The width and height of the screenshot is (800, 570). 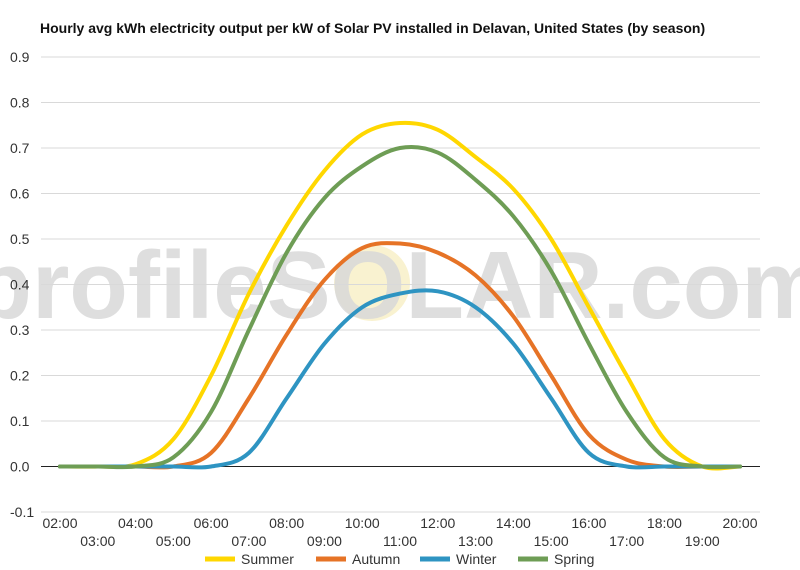 What do you see at coordinates (20, 194) in the screenshot?
I see `y-tick-label: 0.6` at bounding box center [20, 194].